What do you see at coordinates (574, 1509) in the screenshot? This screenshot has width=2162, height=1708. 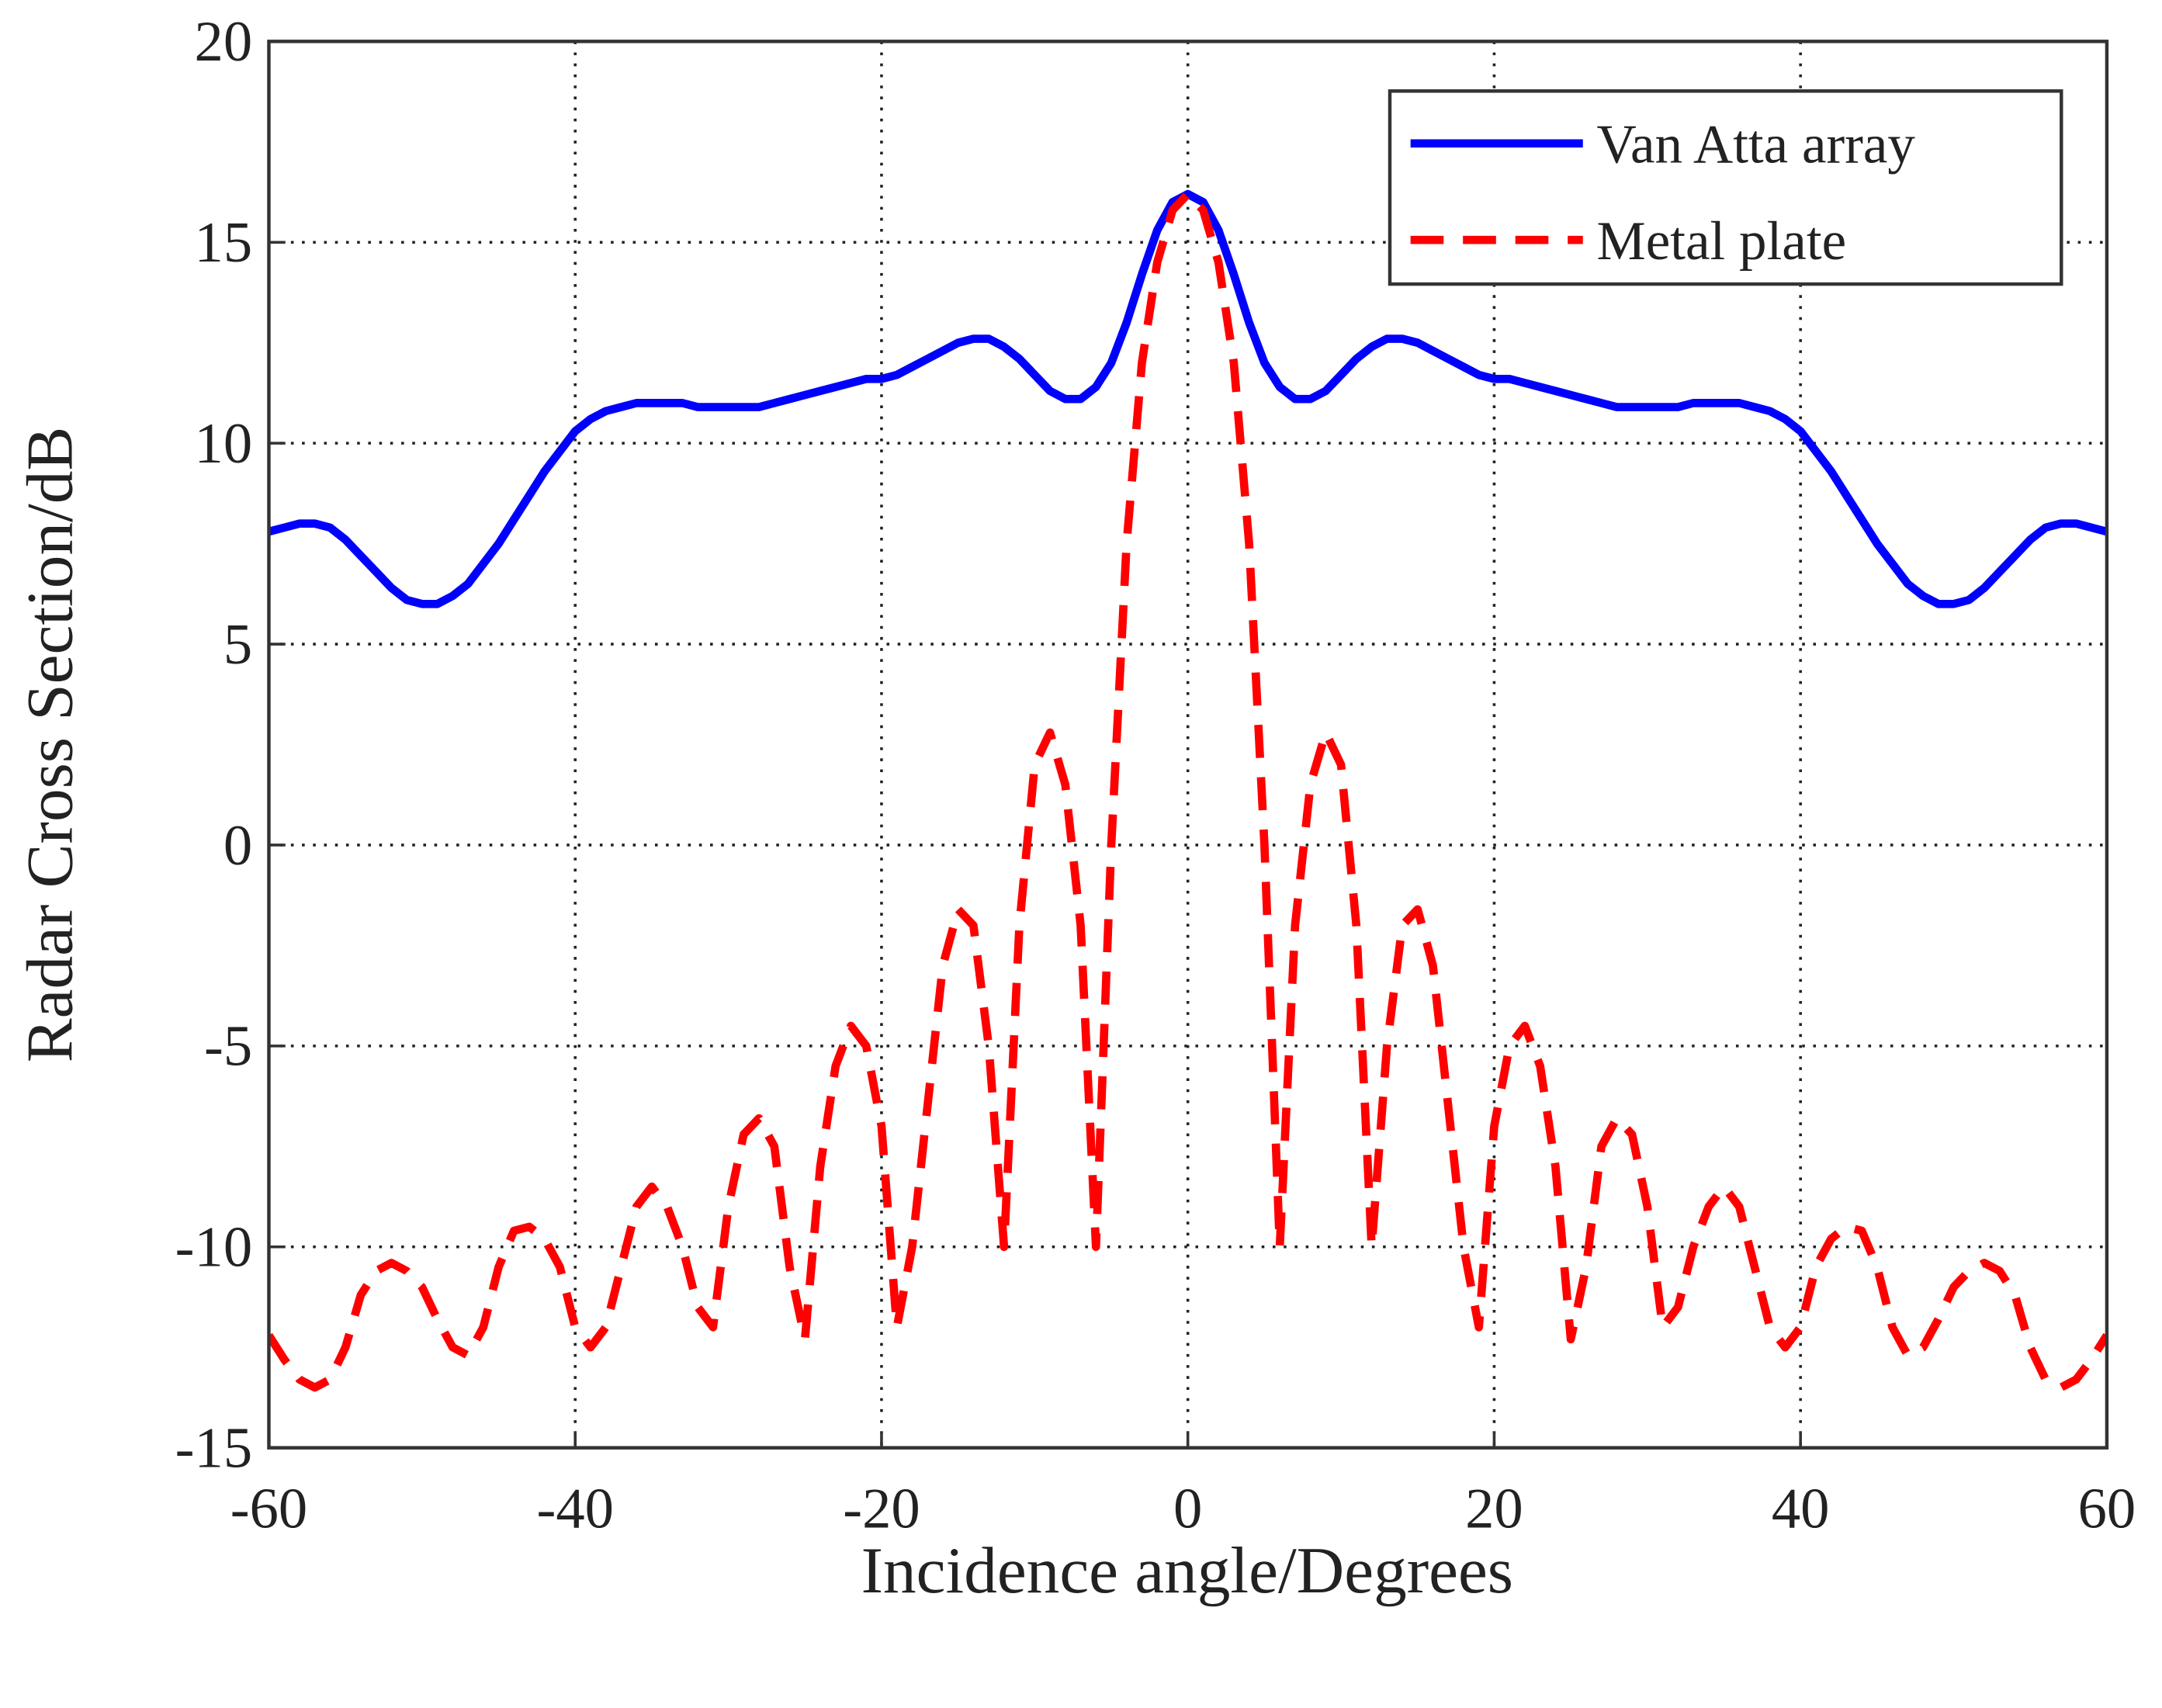 I see `x-tick-label: -40` at bounding box center [574, 1509].